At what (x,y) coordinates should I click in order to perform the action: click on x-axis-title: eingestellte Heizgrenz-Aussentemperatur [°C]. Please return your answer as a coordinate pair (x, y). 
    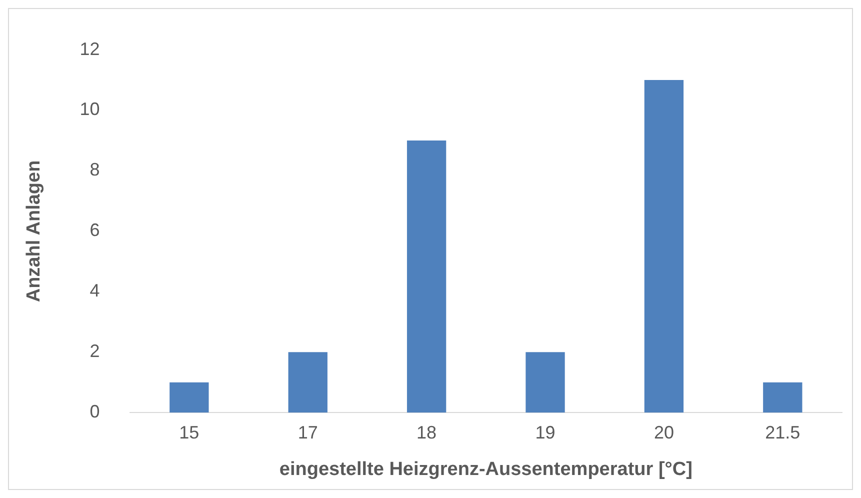
    Looking at the image, I should click on (485, 469).